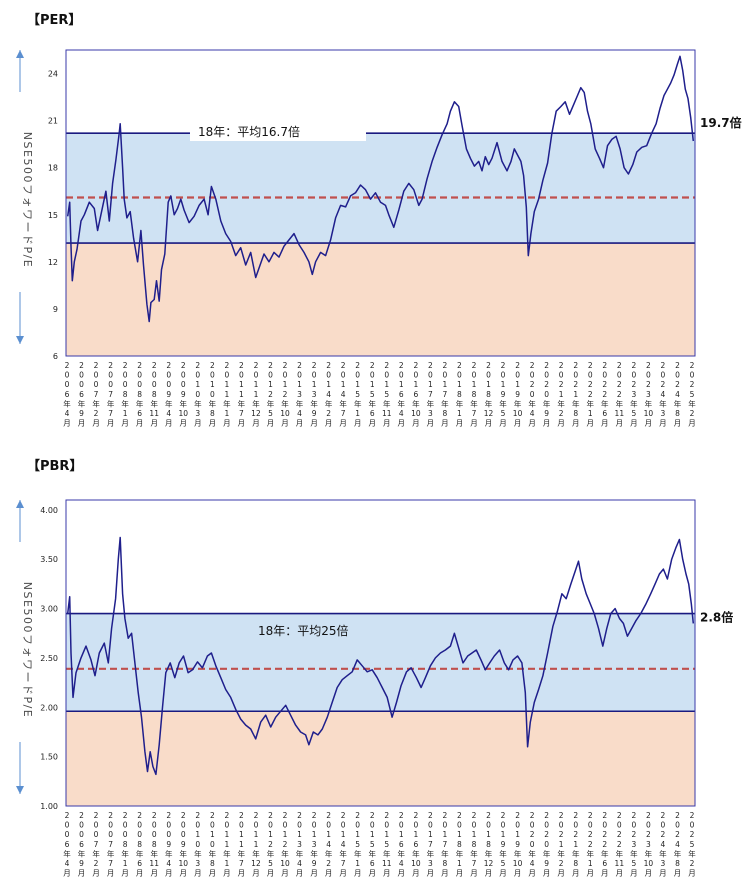 The image size is (750, 895). Describe the element at coordinates (27, 650) in the screenshot. I see `pbr-ylabel: NSE500フォワードP/E` at that location.